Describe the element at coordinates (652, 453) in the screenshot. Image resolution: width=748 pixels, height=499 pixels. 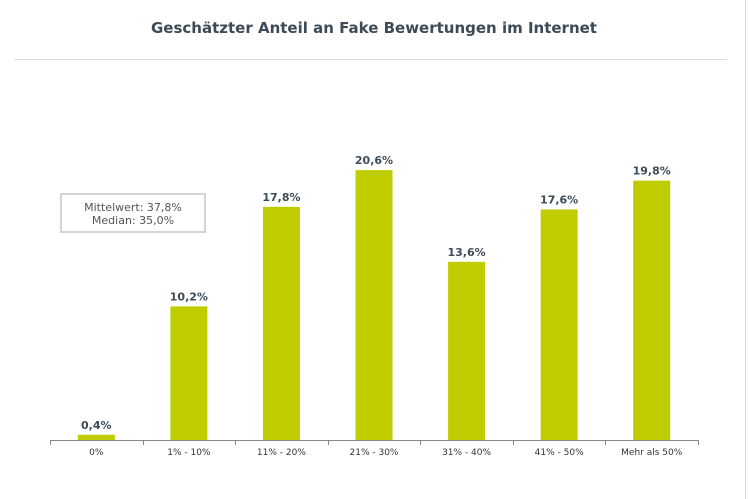
I see `x-tick-label: Mehr als 50%` at that location.